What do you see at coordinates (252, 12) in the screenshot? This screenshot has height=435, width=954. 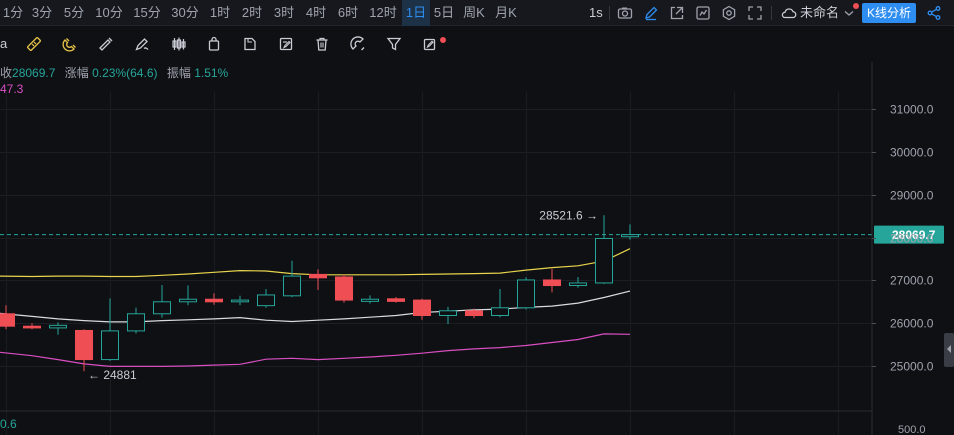 I see `interval-tab-7: 2时` at bounding box center [252, 12].